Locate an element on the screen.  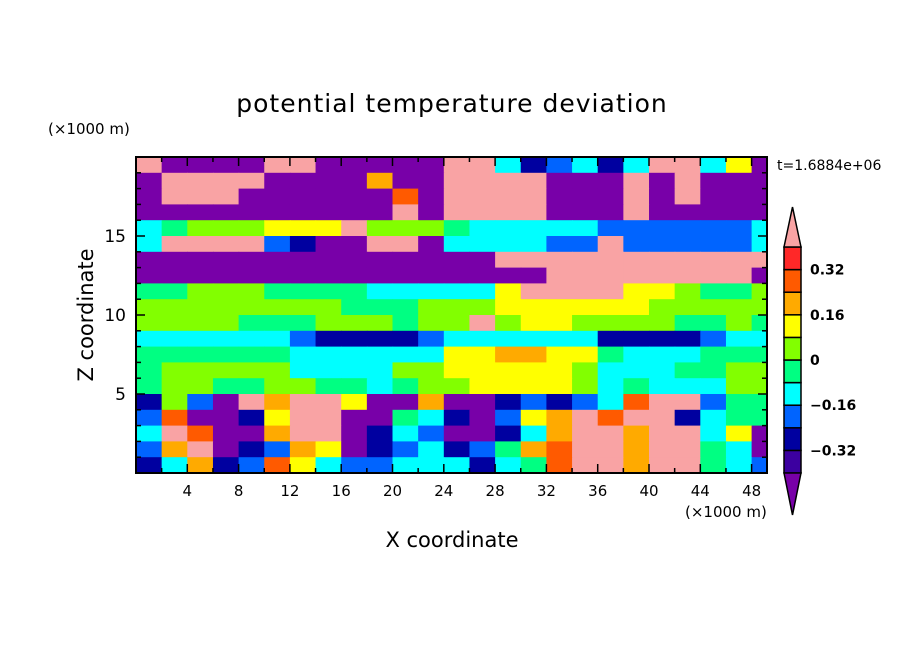
x-tick-label: 24 is located at coordinates (443, 491).